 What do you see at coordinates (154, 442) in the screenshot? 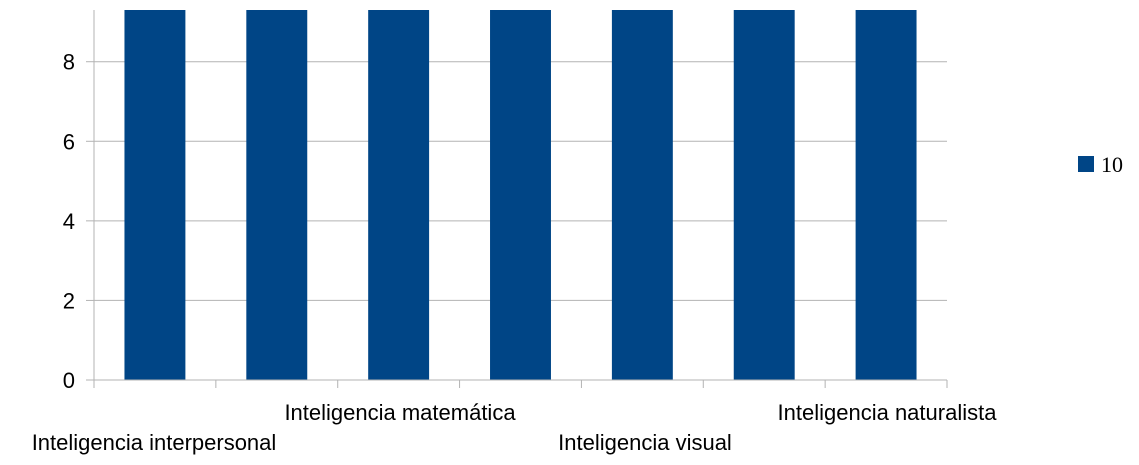
I see `x-category-label: Inteligencia interpersonal` at bounding box center [154, 442].